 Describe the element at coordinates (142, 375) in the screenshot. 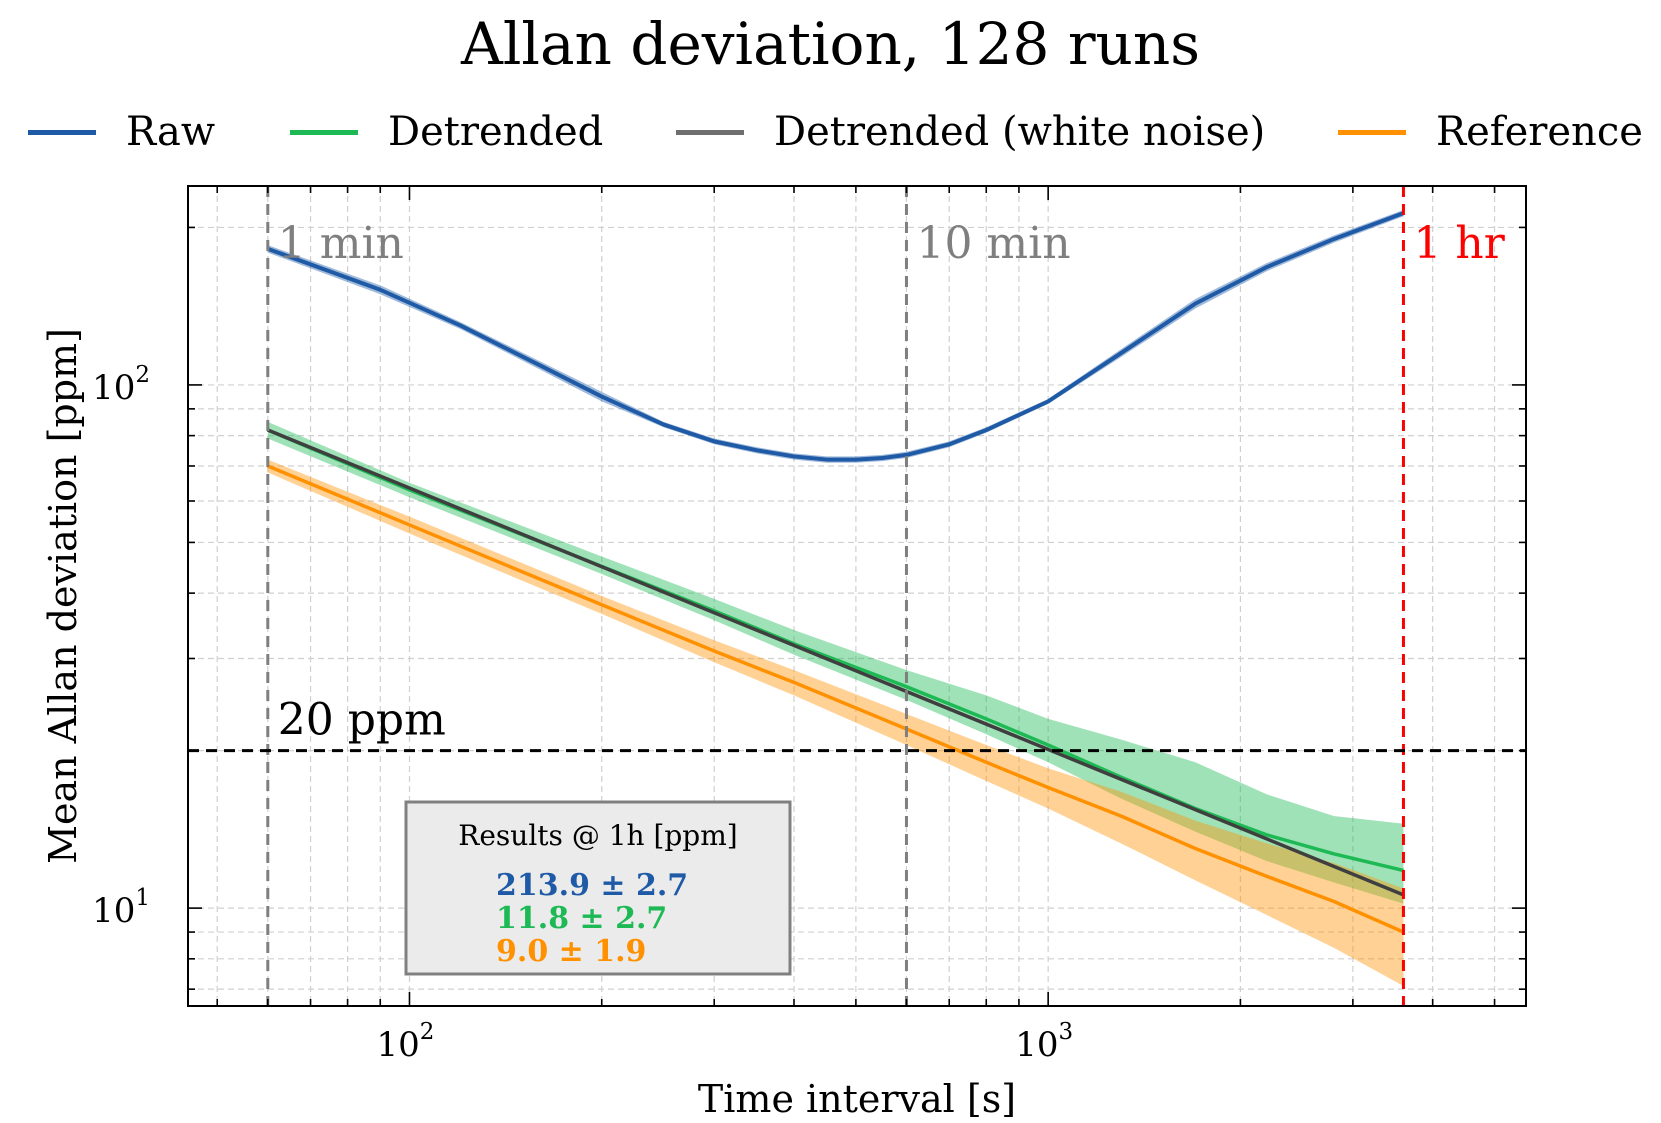

I see `y-tick-exp: 2` at that location.